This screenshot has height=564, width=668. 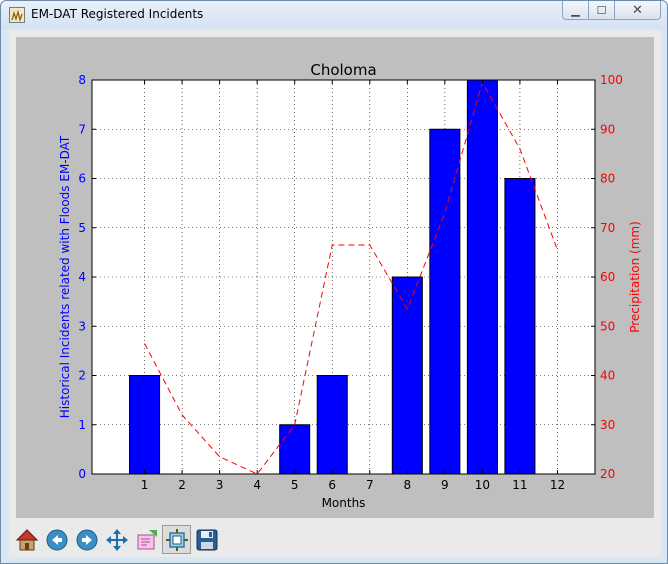 I want to click on y-tick-label-right: 70, so click(x=607, y=228).